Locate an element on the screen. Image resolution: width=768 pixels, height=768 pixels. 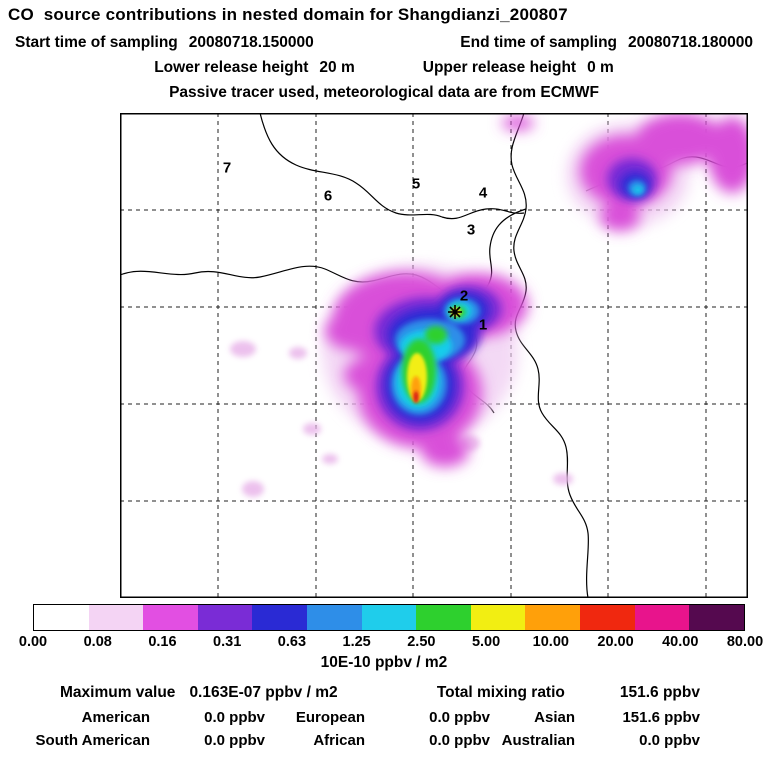
colorbar-tick-label: 0.16 is located at coordinates (162, 642).